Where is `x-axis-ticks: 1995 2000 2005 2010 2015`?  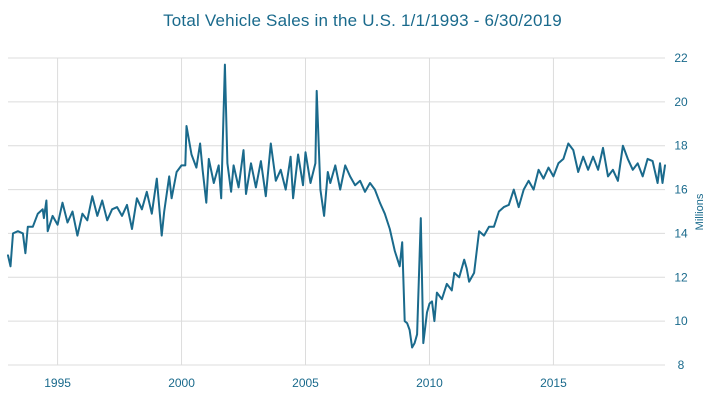
x-axis-ticks: 1995 2000 2005 2010 2015 is located at coordinates (305, 383).